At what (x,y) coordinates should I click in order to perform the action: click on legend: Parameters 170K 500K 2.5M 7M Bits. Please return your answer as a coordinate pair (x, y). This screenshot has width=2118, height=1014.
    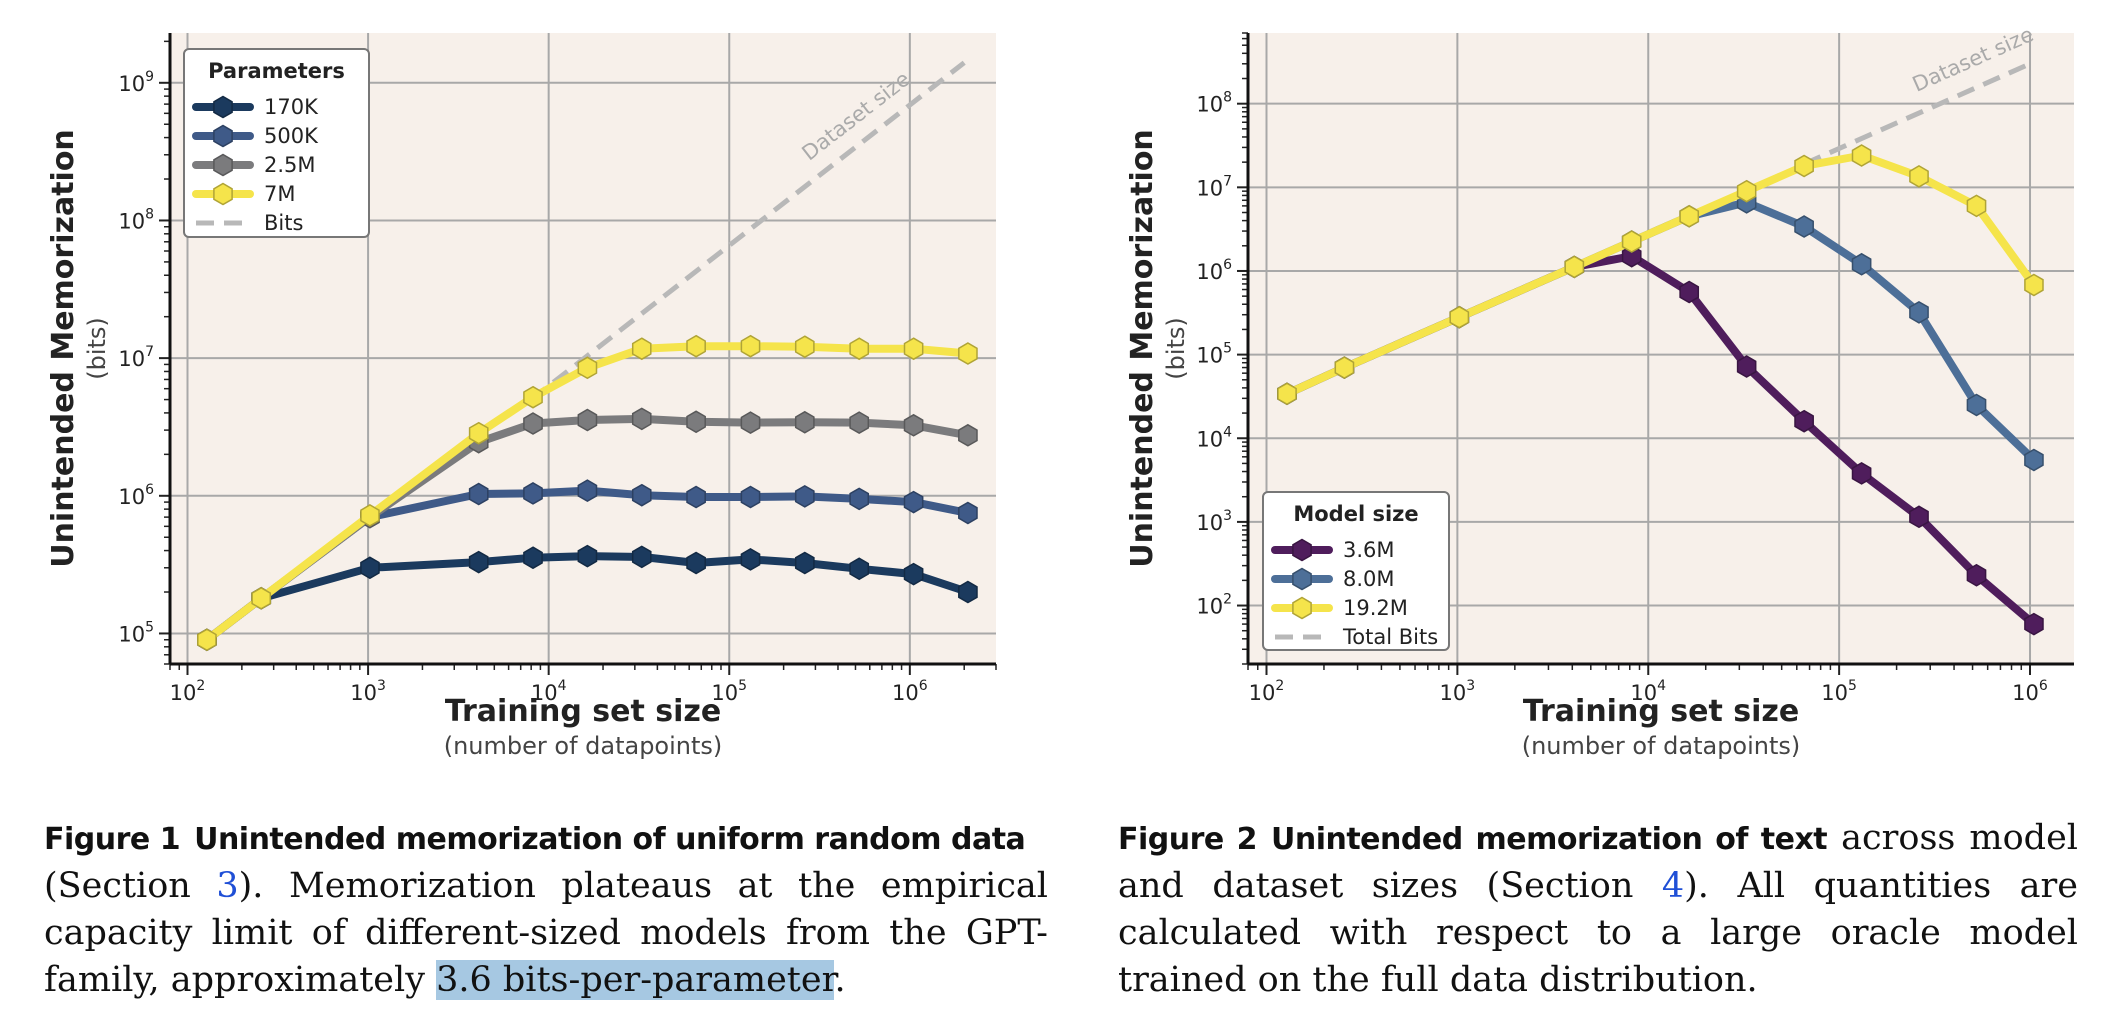
    Looking at the image, I should click on (276, 143).